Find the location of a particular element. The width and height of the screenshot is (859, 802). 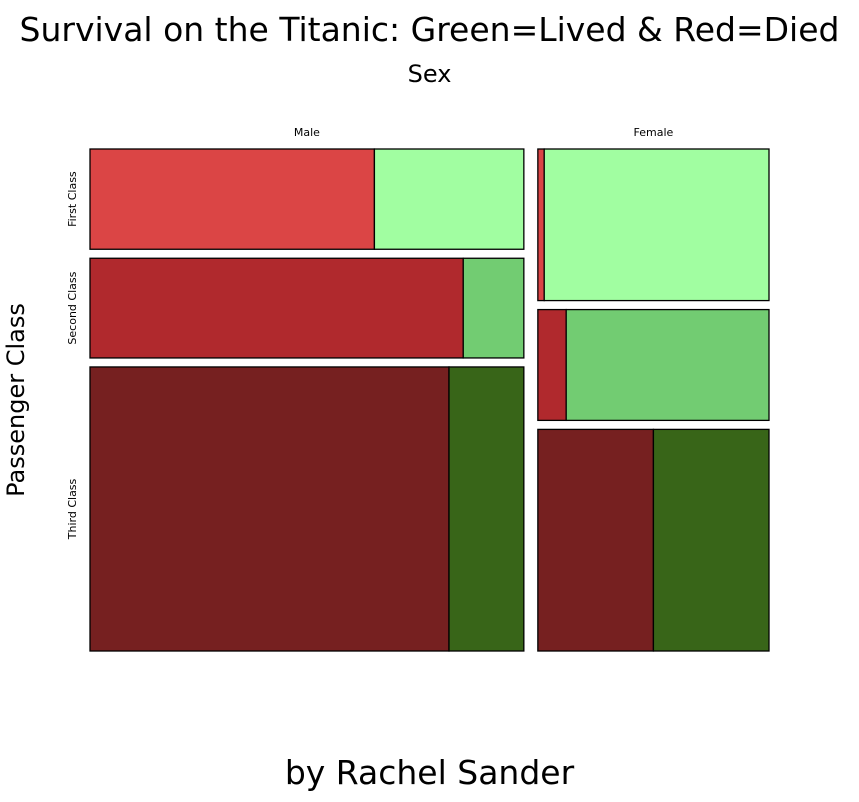

tile-female-third-class-died is located at coordinates (596, 540).